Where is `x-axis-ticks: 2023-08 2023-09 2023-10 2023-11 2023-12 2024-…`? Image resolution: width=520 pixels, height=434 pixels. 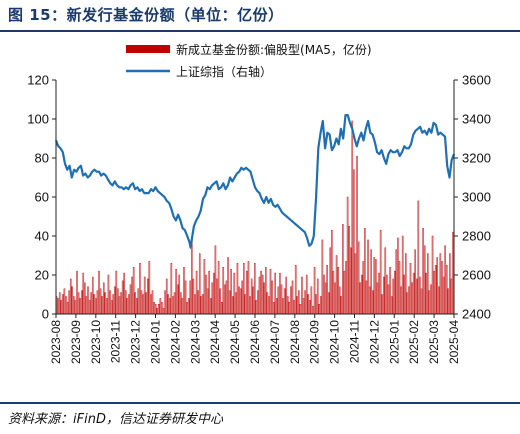 x-axis-ticks: 2023-08 2023-09 2023-10 2023-11 2023-12 2024-… is located at coordinates (255, 339).